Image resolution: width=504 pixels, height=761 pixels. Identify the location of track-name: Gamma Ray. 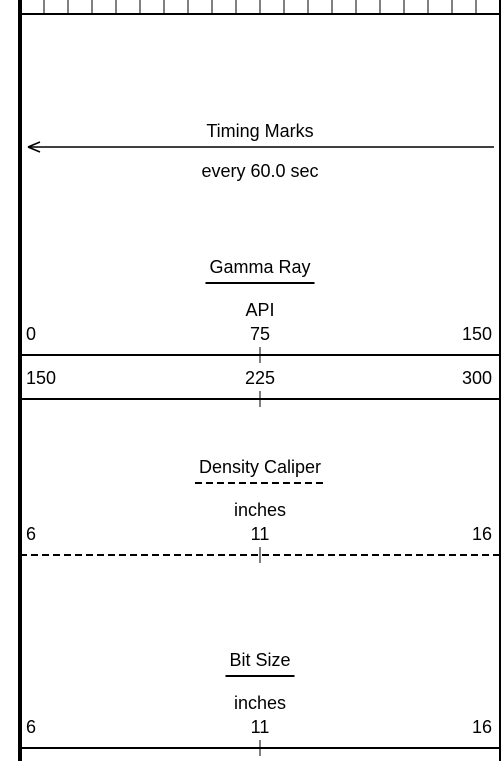
(259, 267).